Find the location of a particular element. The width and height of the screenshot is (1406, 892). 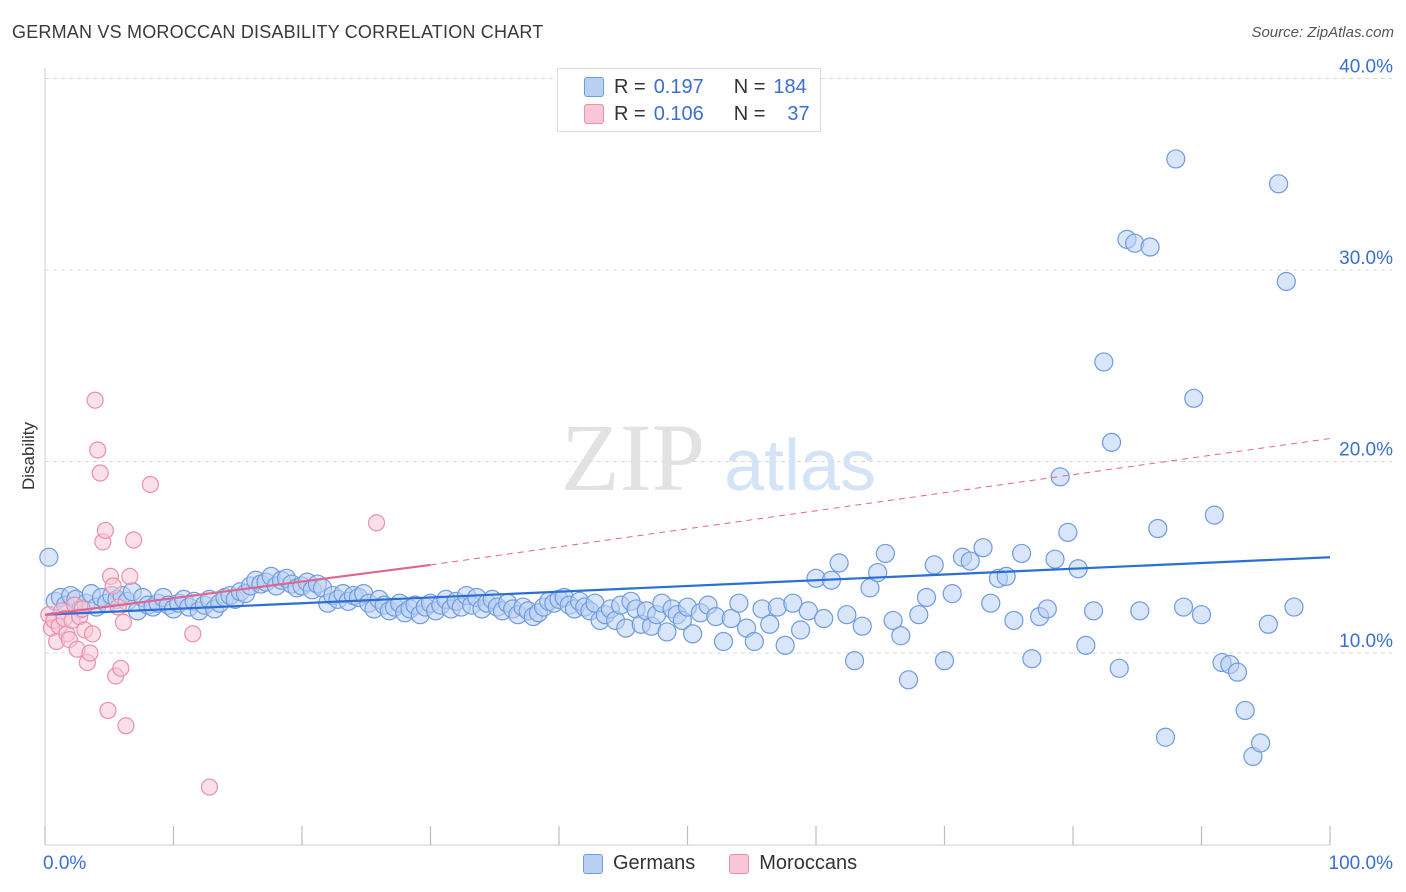

legend-r-value: 0.106 is located at coordinates (678, 113).